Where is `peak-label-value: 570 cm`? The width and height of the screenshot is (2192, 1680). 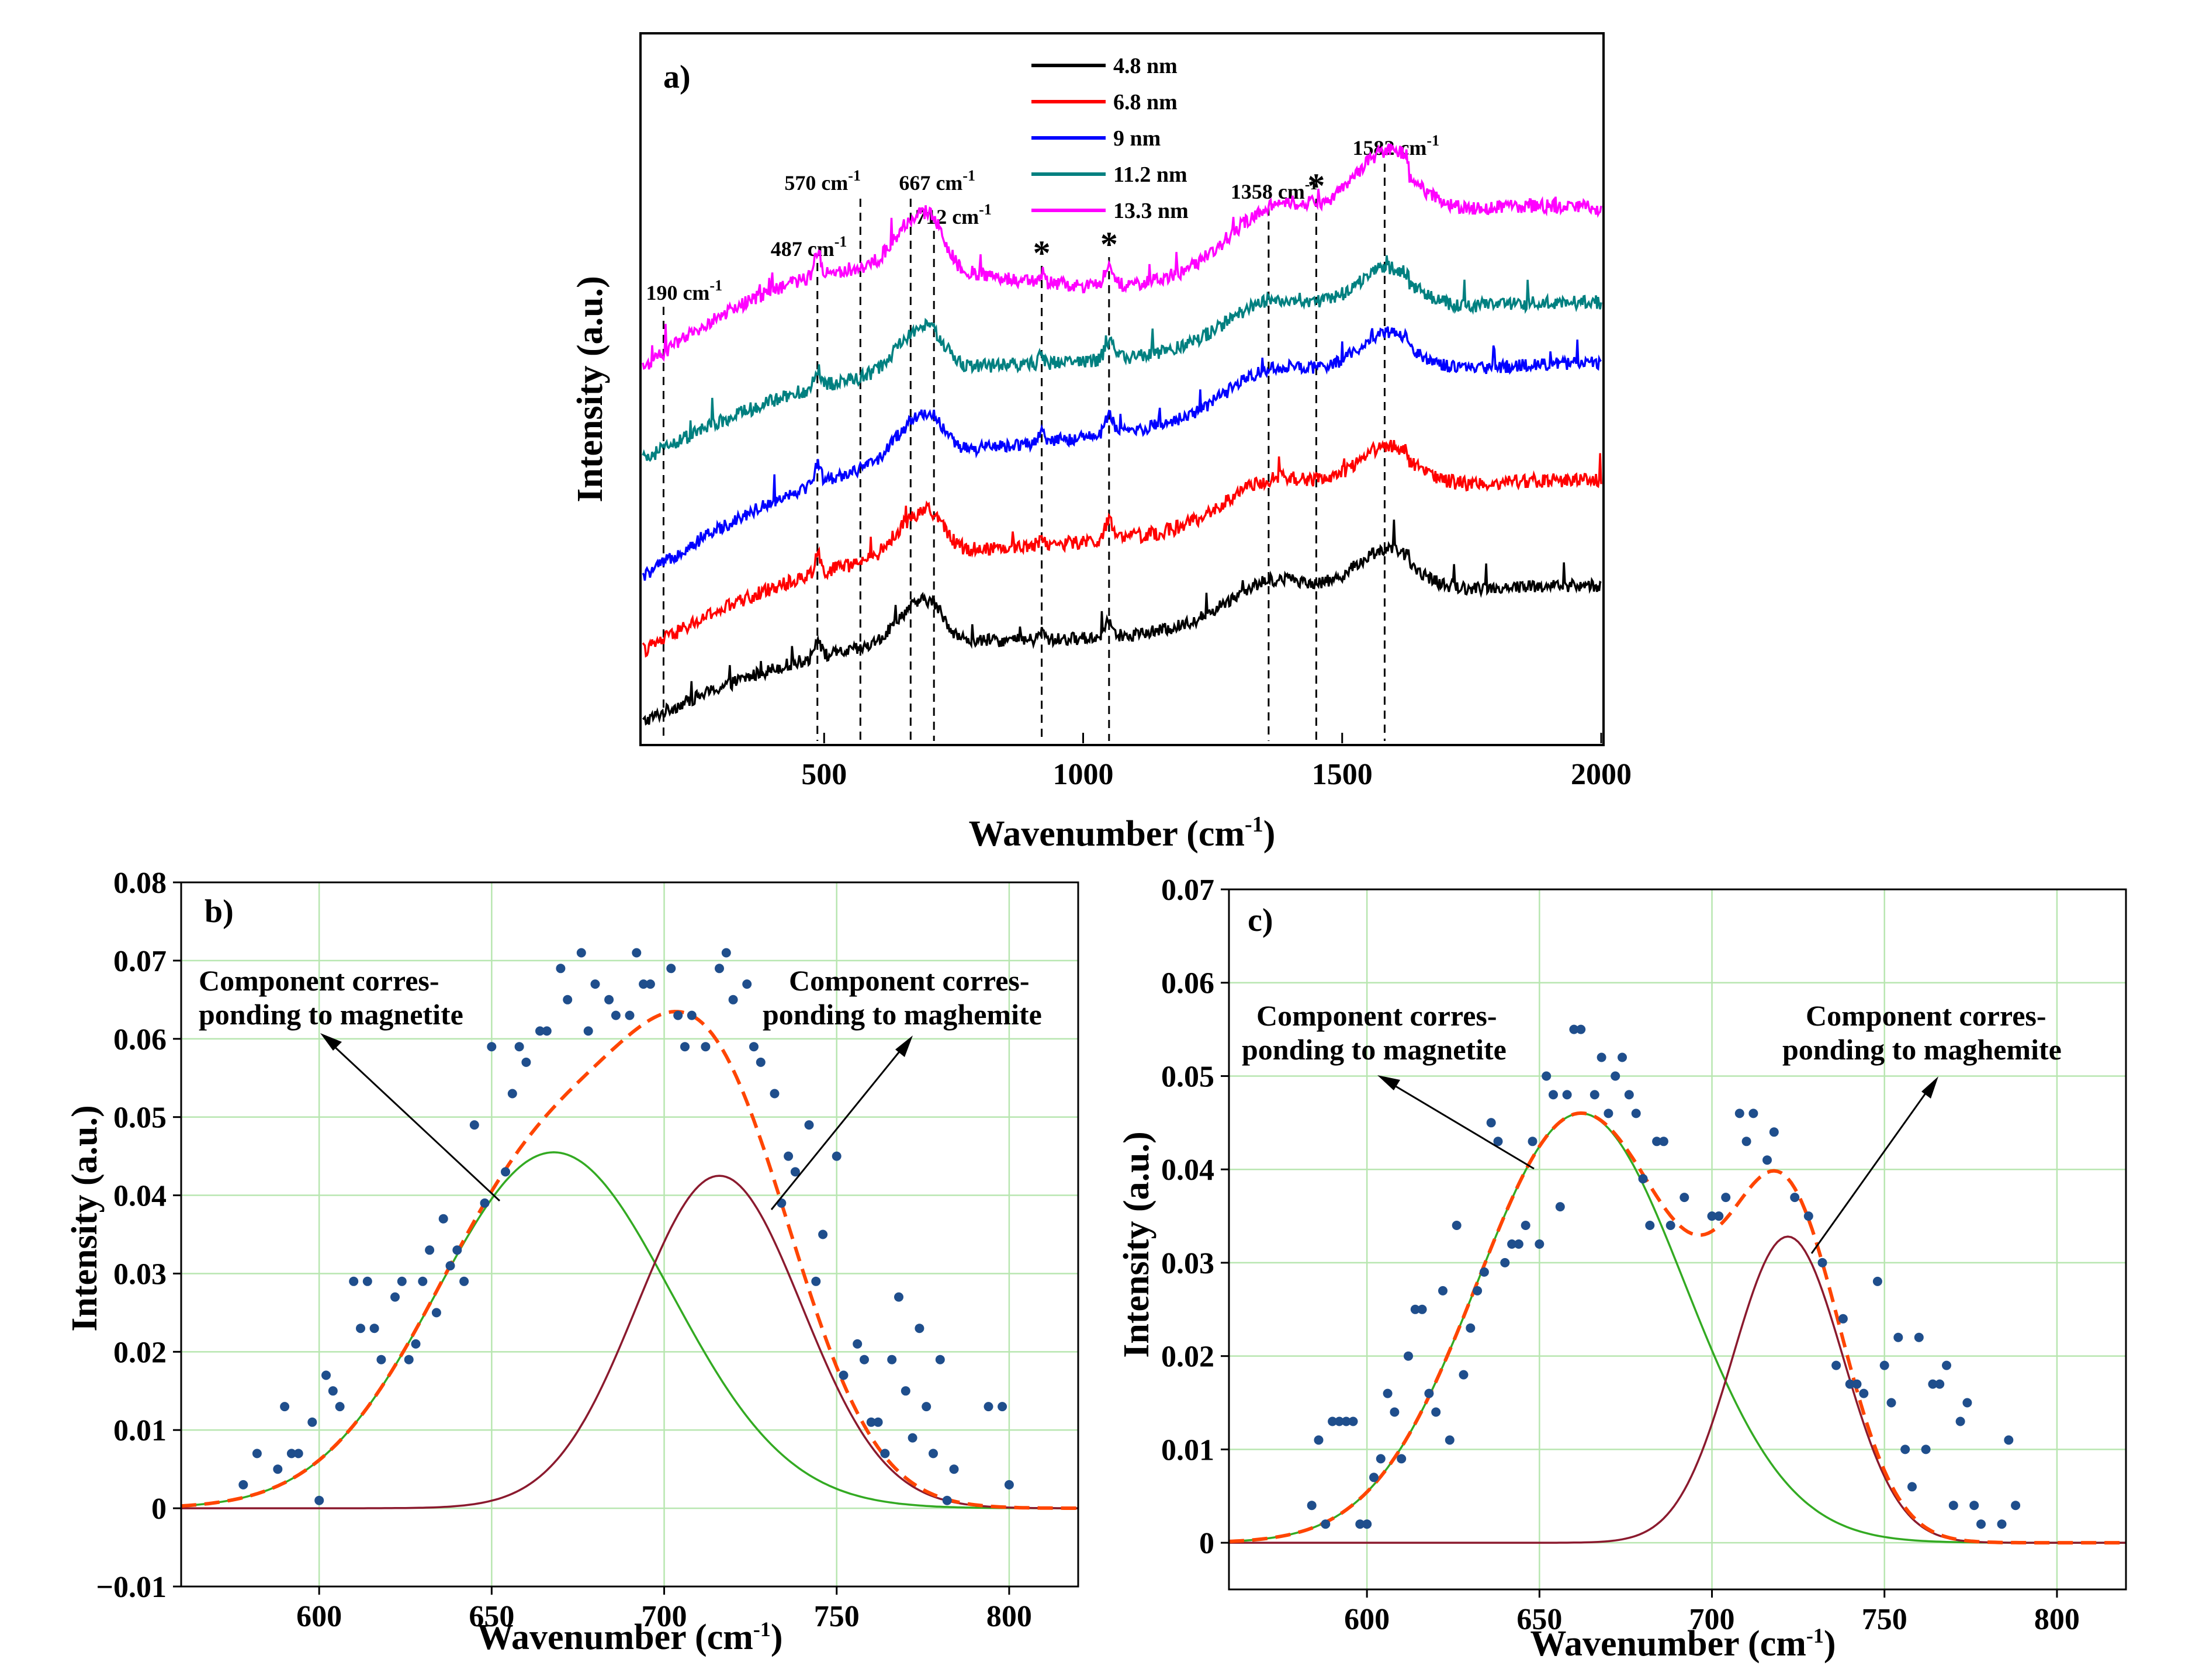 peak-label-value: 570 cm is located at coordinates (816, 183).